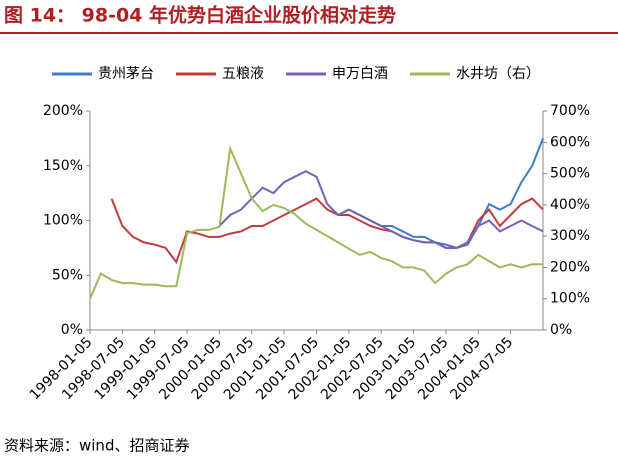 The width and height of the screenshot is (618, 466). I want to click on y2-tick-label: 100%, so click(570, 299).